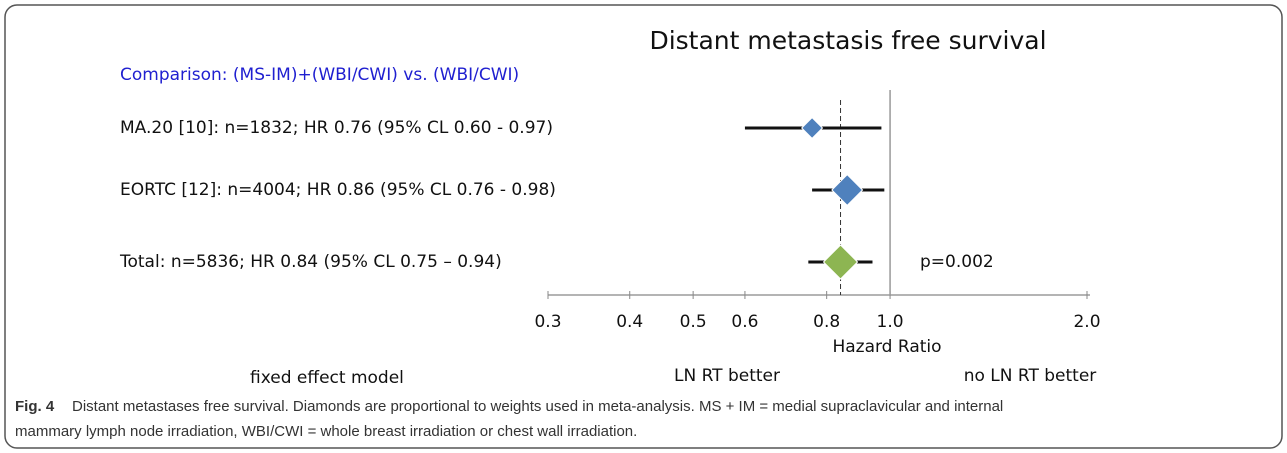  Describe the element at coordinates (629, 322) in the screenshot. I see `x-tick-label: 0.4` at that location.